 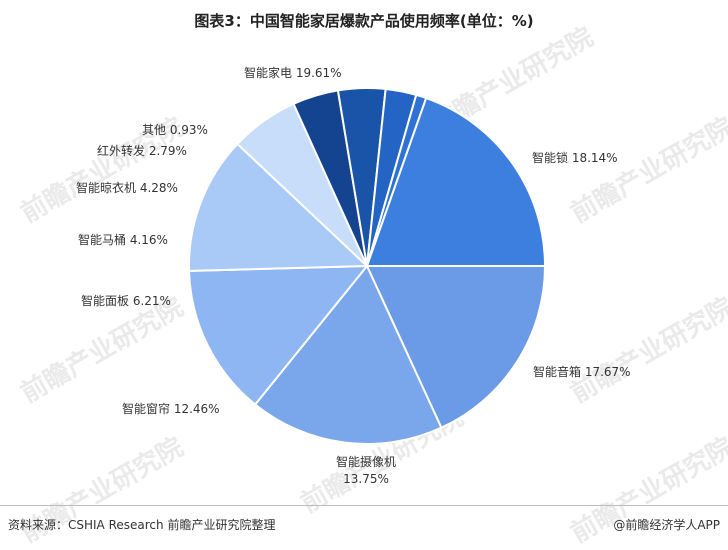 What do you see at coordinates (666, 525) in the screenshot?
I see `credit-note: @前瞻经济学人APP` at bounding box center [666, 525].